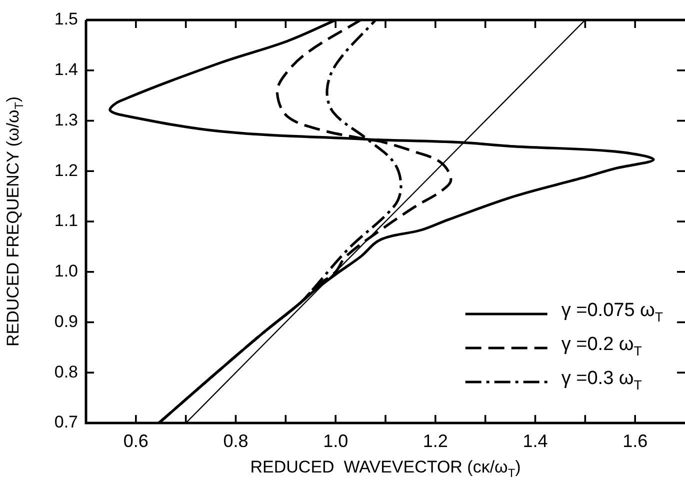  Describe the element at coordinates (66, 321) in the screenshot. I see `y-tick-label: 0.9` at that location.